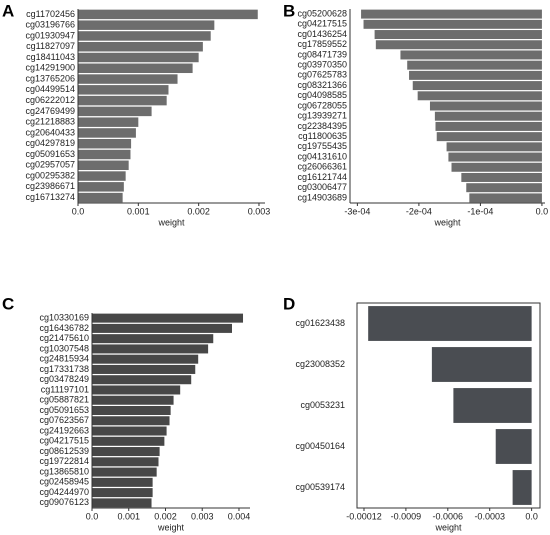 The width and height of the screenshot is (550, 535). What do you see at coordinates (289, 303) in the screenshot?
I see `panel-label: D` at bounding box center [289, 303].